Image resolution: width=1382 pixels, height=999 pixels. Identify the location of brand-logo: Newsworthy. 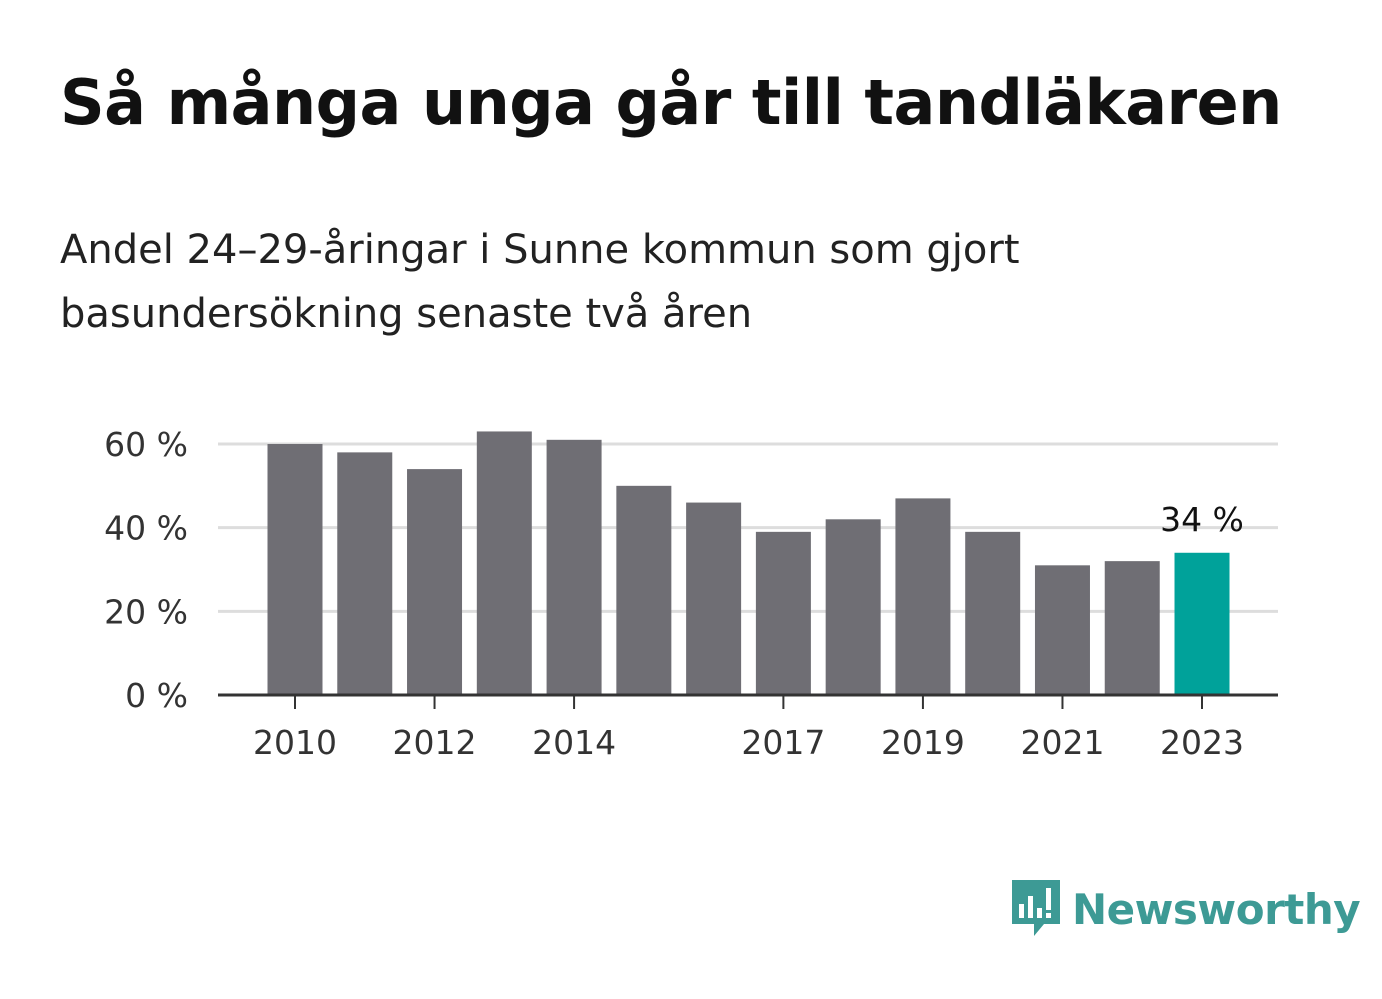
(1185, 909).